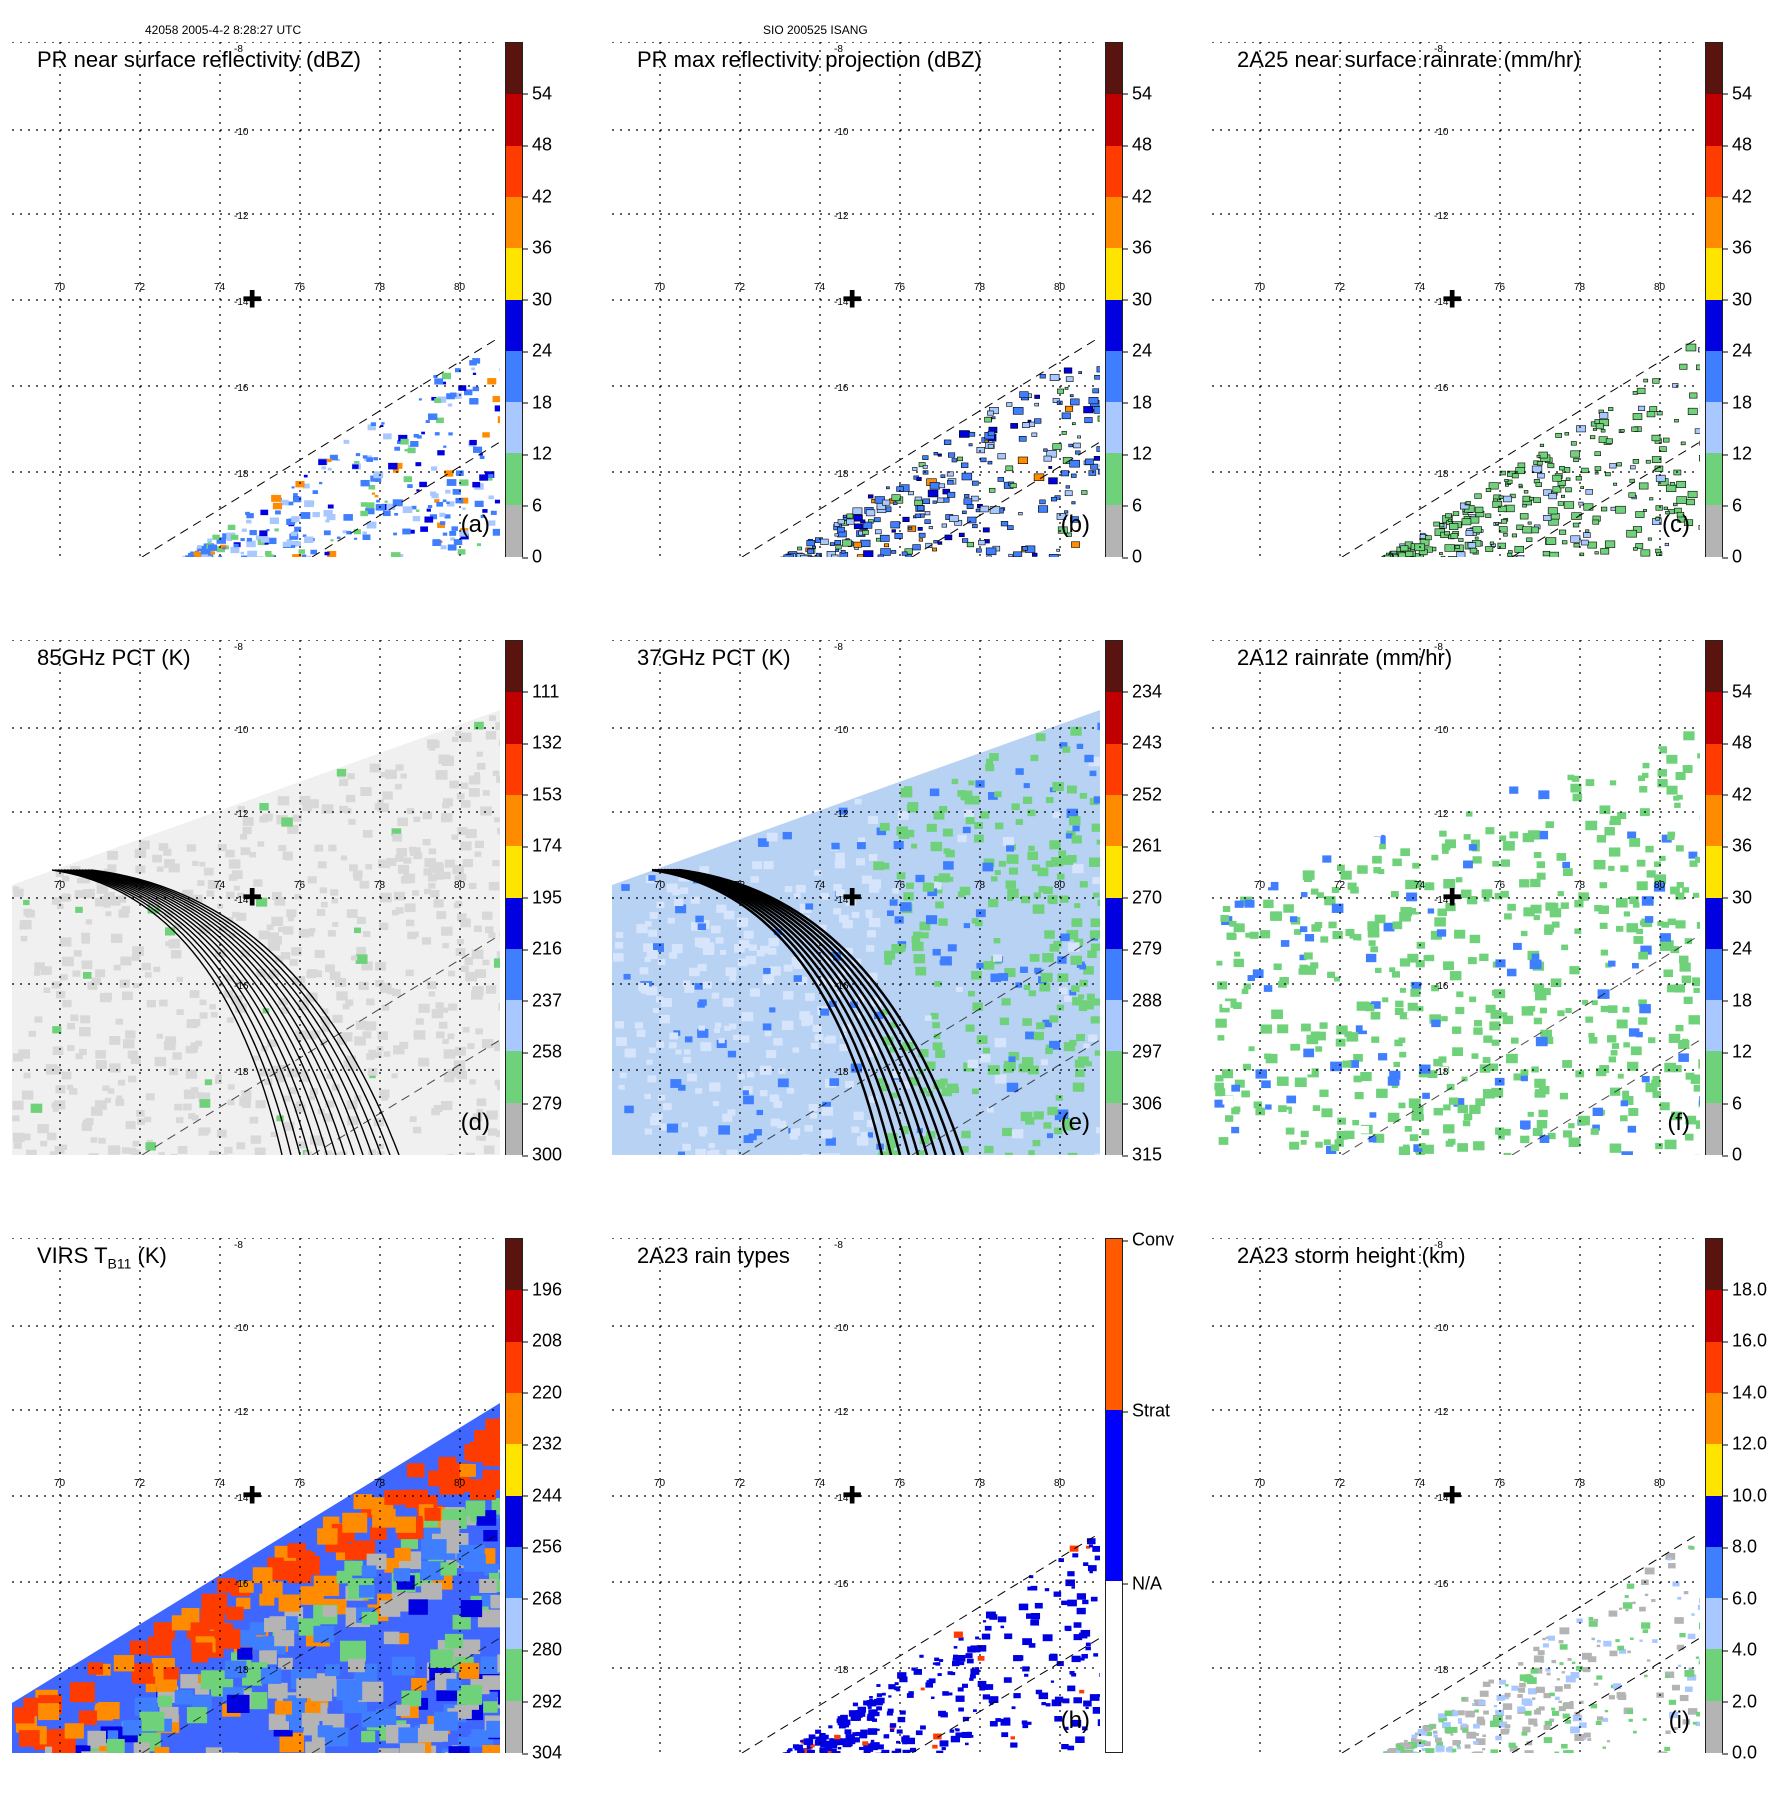  Describe the element at coordinates (547, 1495) in the screenshot. I see `colorbar-tick-label: 244` at that location.